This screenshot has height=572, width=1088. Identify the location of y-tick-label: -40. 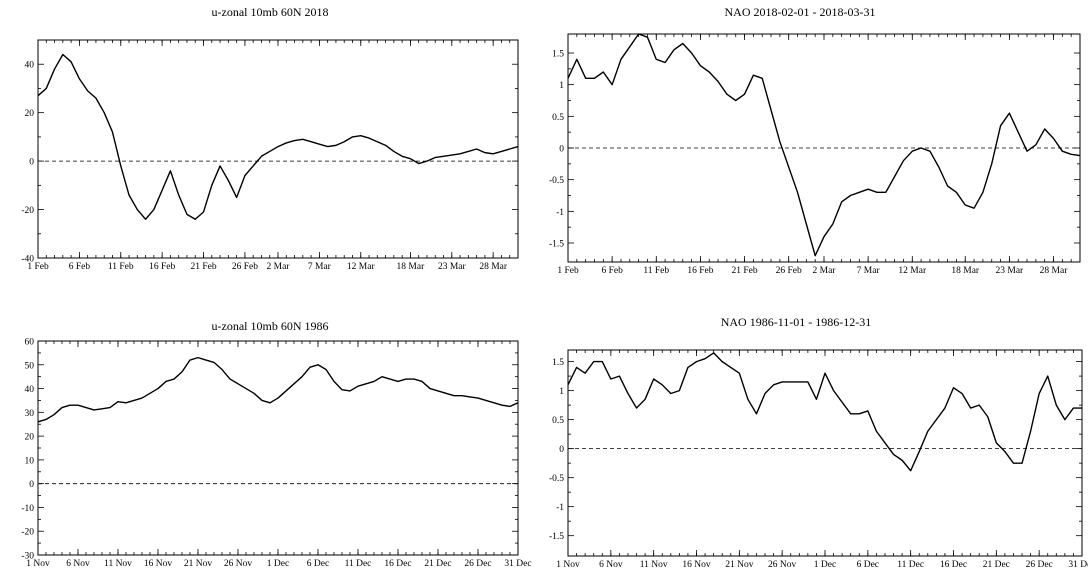
(27, 260).